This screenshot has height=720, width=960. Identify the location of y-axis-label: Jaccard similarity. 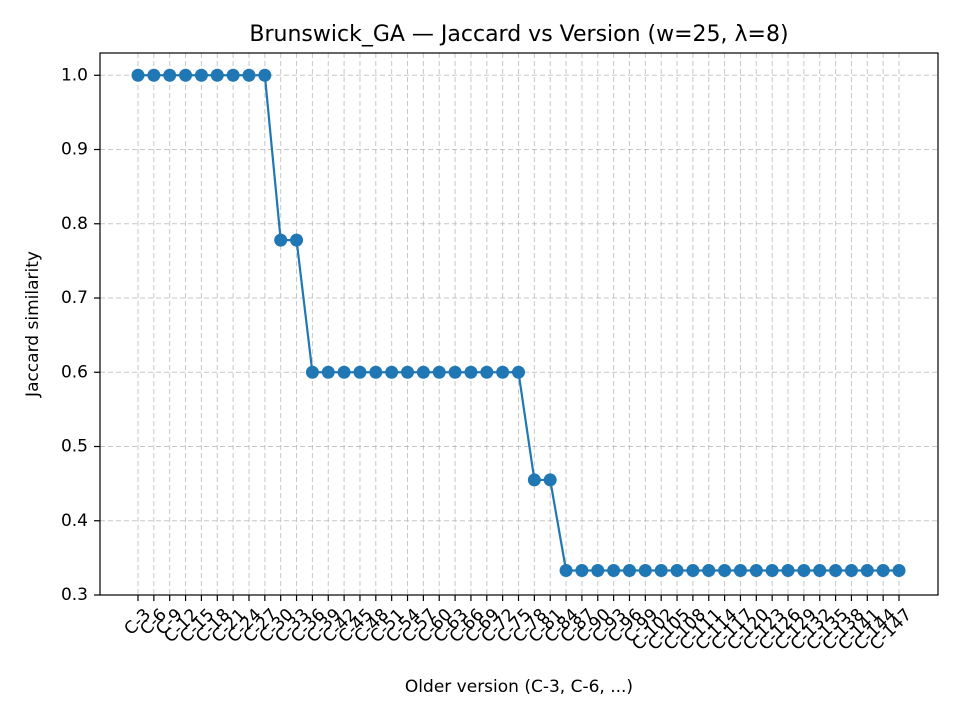
(33, 324).